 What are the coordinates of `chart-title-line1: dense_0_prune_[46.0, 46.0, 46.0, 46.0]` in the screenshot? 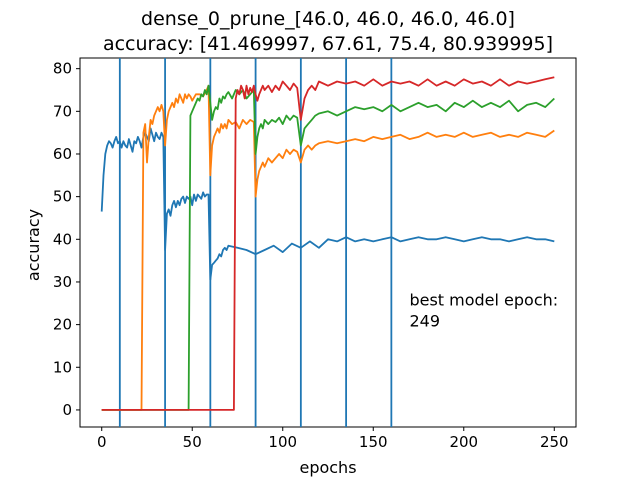 It's located at (328, 19).